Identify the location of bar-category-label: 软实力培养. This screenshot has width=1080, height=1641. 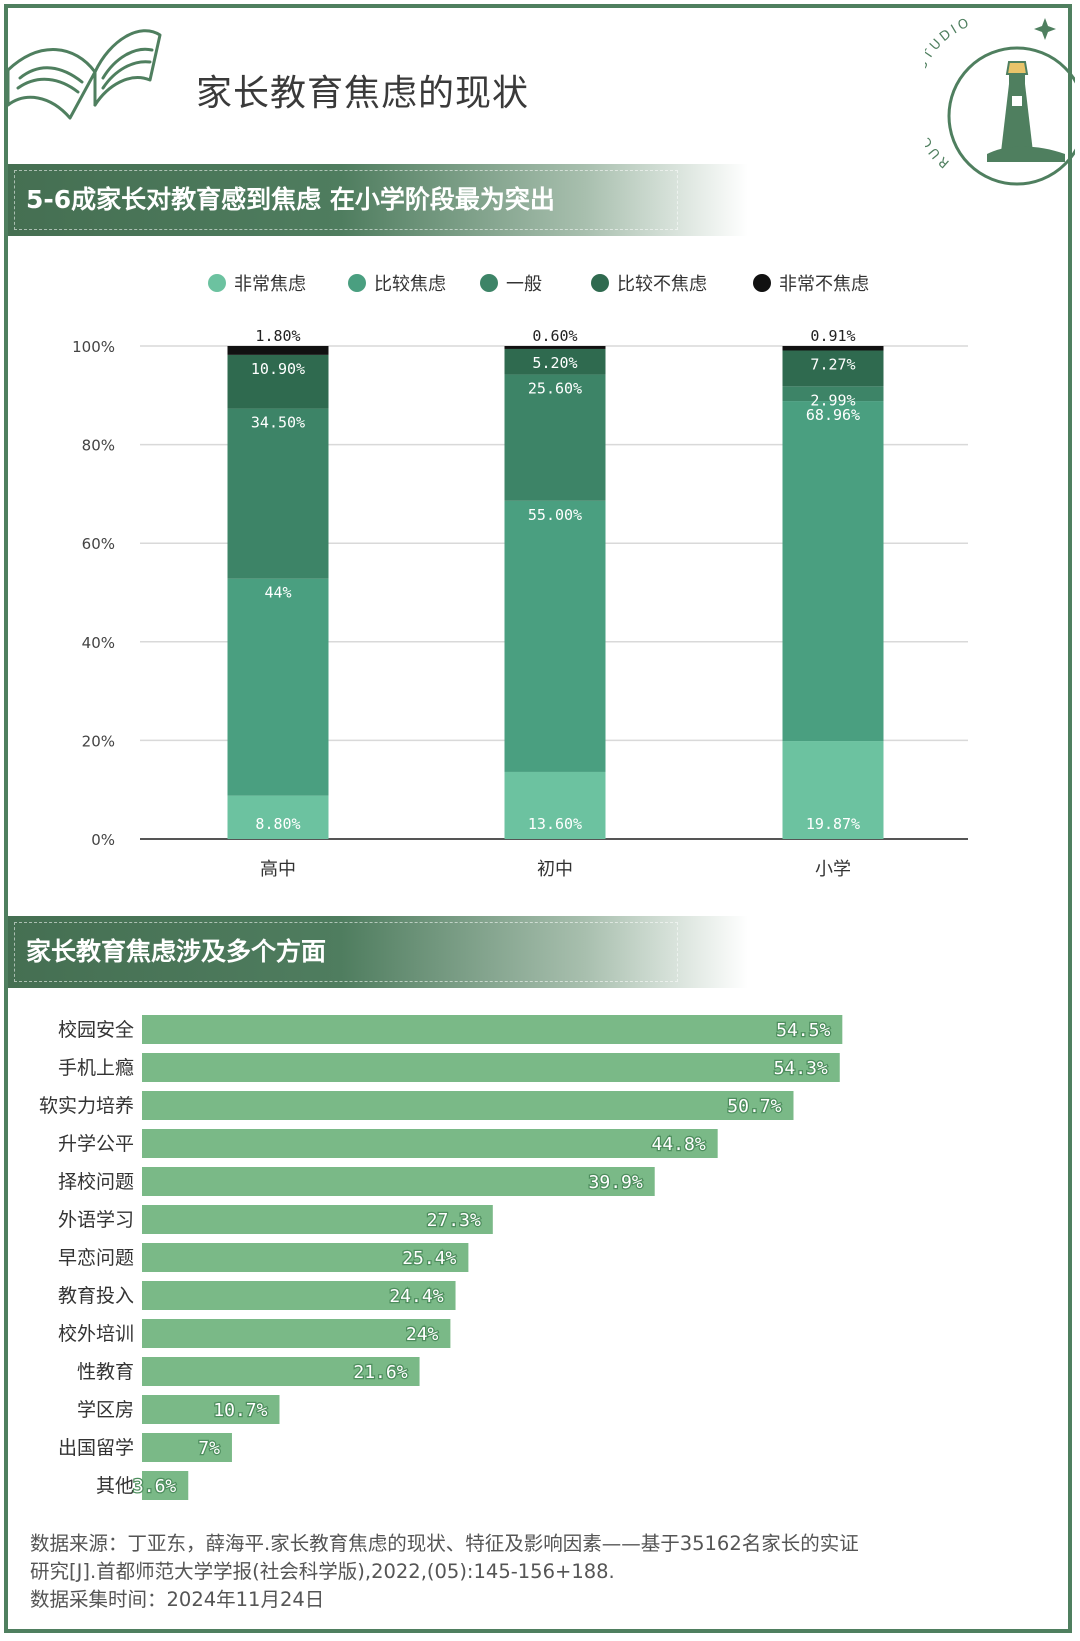
(86, 1106).